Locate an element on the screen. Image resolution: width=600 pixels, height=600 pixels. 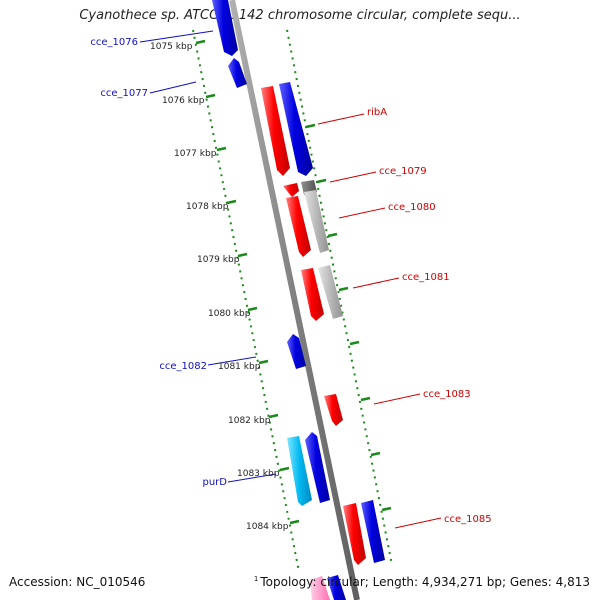
tick-label-1083: 1083 kbp is located at coordinates (258, 474).